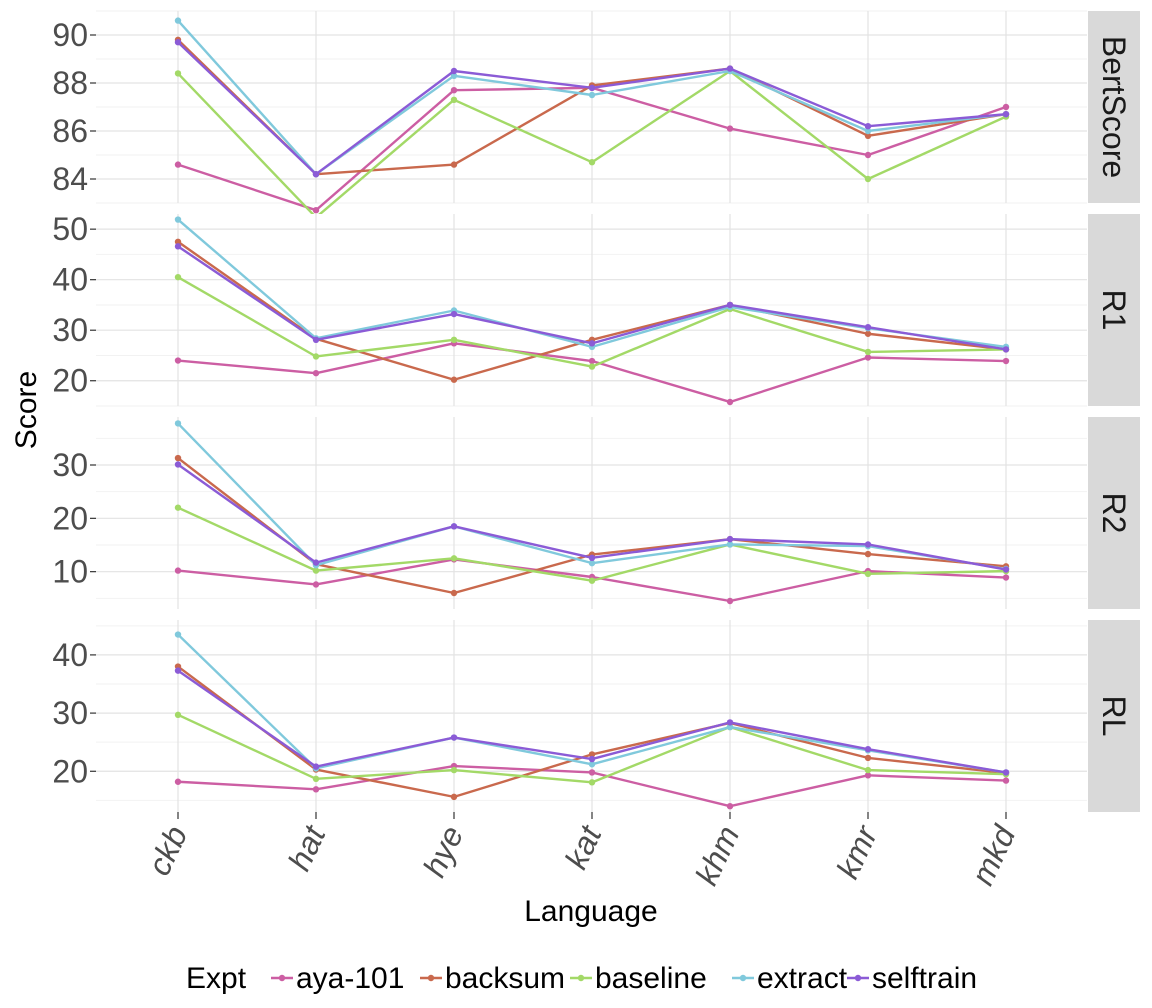 This screenshot has width=1152, height=1008. Describe the element at coordinates (592, 754) in the screenshot. I see `data-point-backsum-kat` at that location.